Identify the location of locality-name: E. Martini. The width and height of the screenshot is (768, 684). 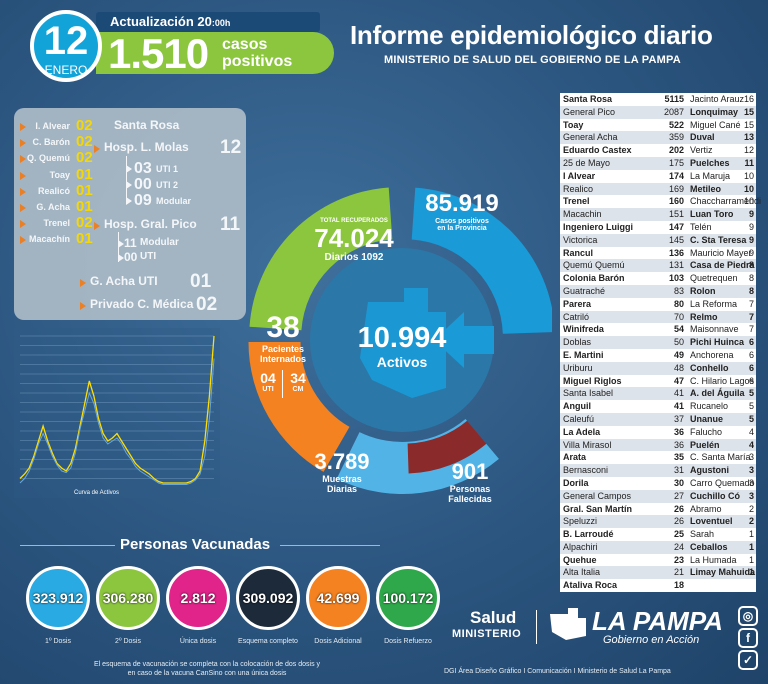
(583, 354).